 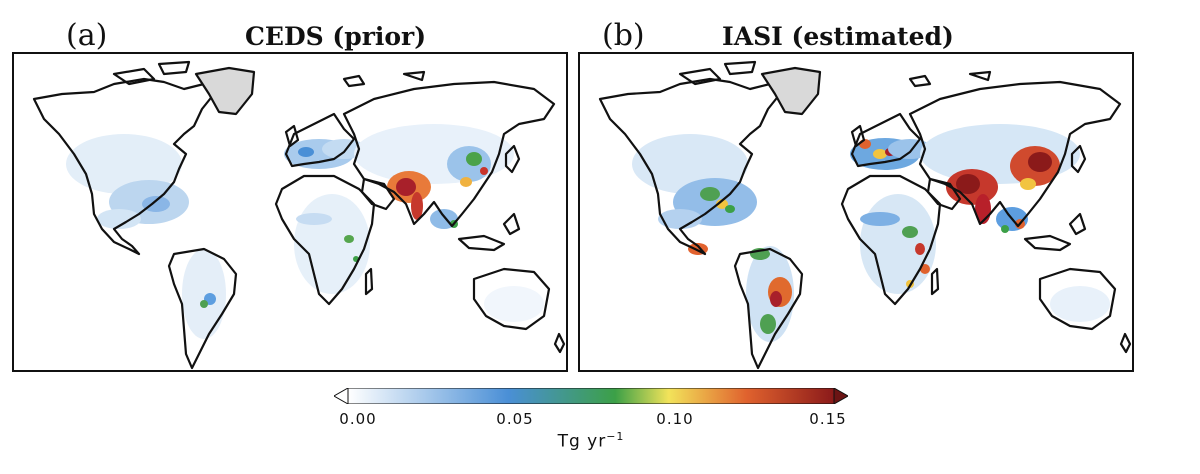 I want to click on colorbar-units-exponent: −1, so click(x=615, y=436).